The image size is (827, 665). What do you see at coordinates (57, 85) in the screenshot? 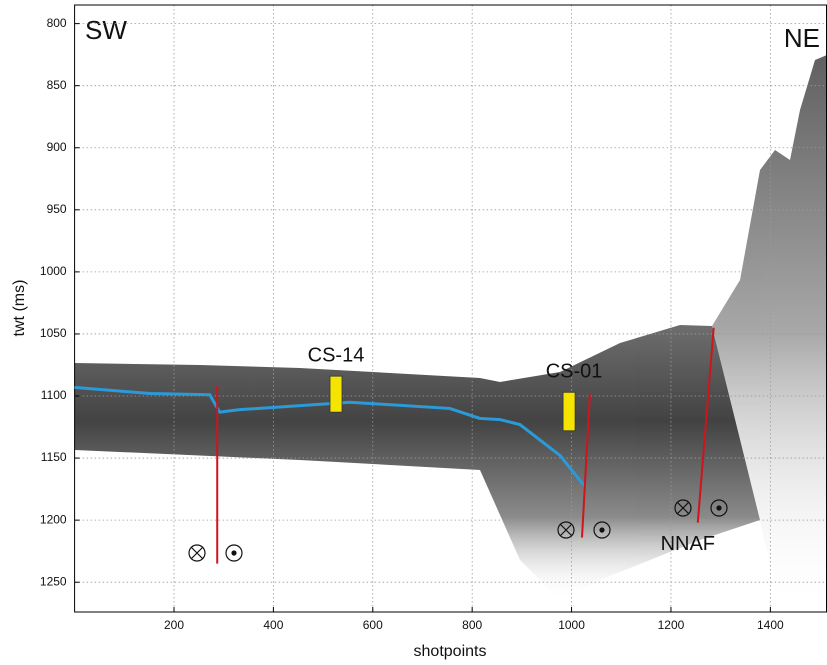
I see `y-tick-label: 850` at bounding box center [57, 85].